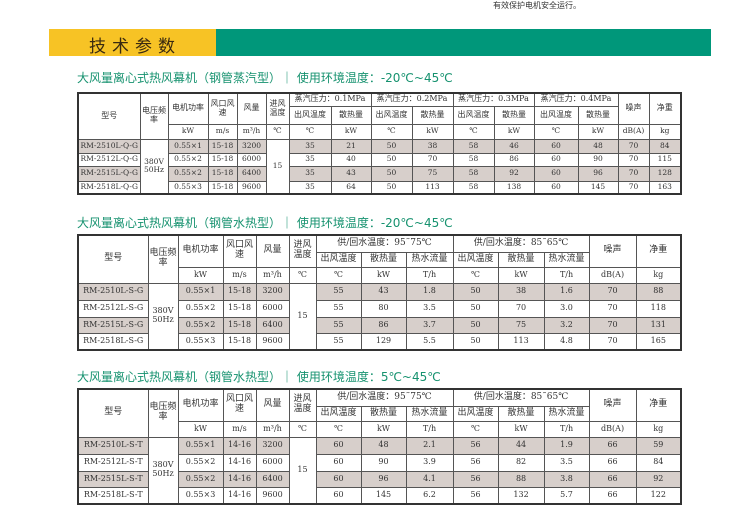  What do you see at coordinates (239, 429) in the screenshot?
I see `unit-cell: m/s` at bounding box center [239, 429].